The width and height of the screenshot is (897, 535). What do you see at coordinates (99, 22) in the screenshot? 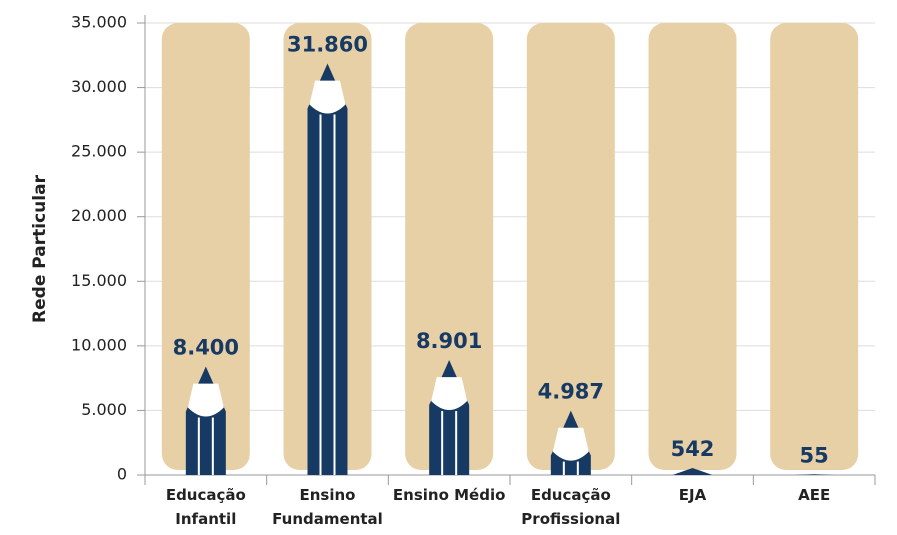
I see `y-tick-label: 35.000` at bounding box center [99, 22].